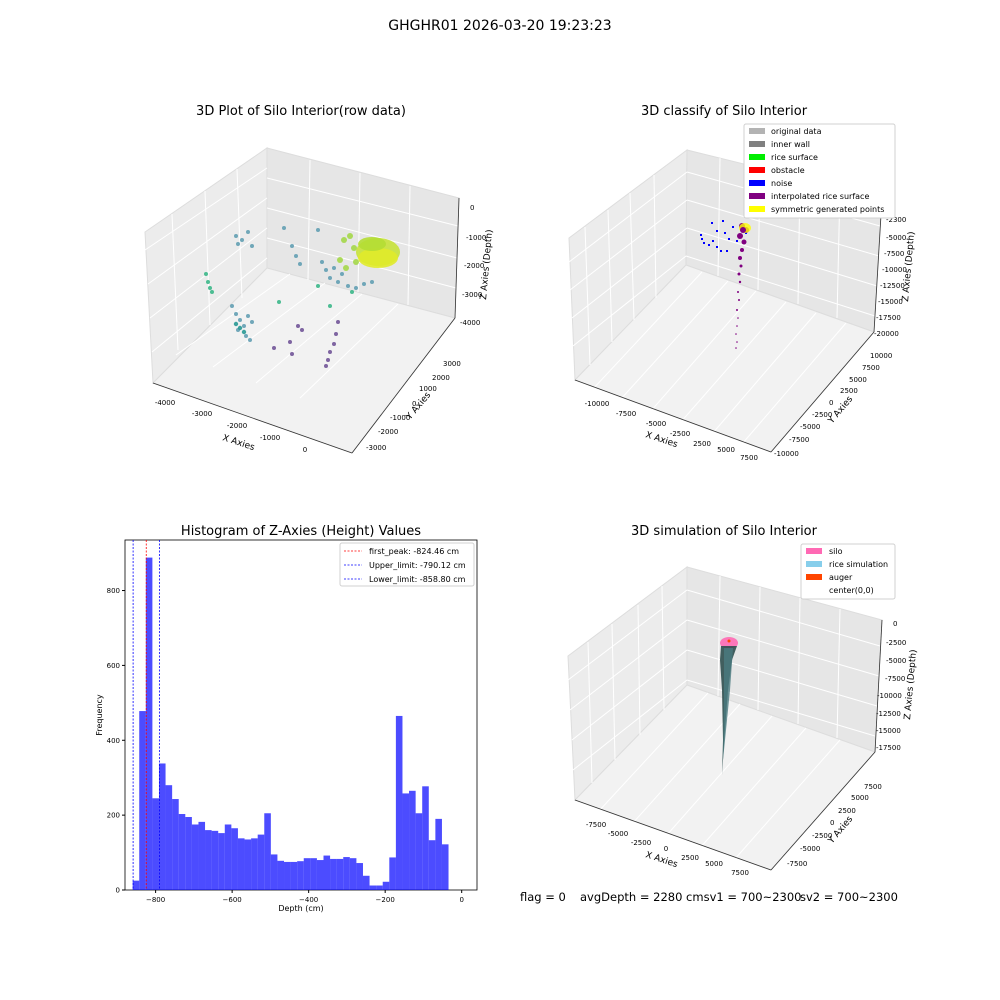 The width and height of the screenshot is (1000, 1000). Describe the element at coordinates (892, 286) in the screenshot. I see `classify-z-tick: -12500` at that location.